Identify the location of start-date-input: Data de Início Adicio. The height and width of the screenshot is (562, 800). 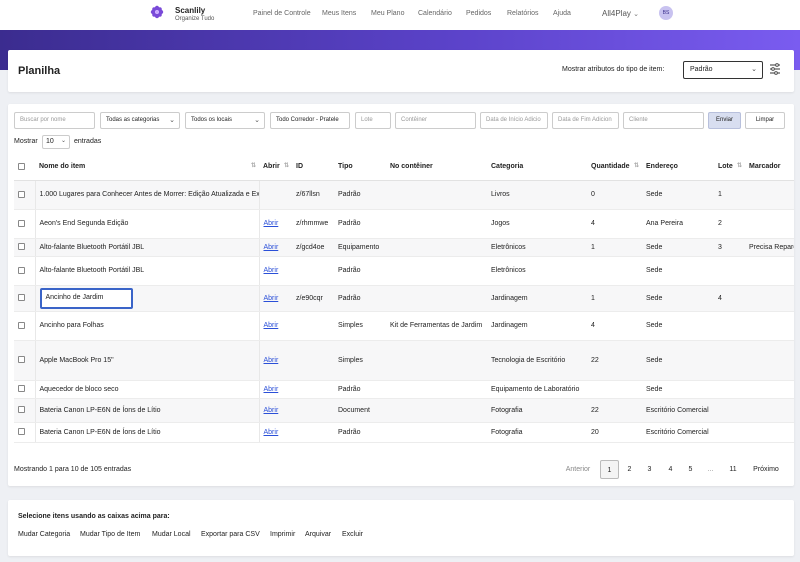
(514, 120).